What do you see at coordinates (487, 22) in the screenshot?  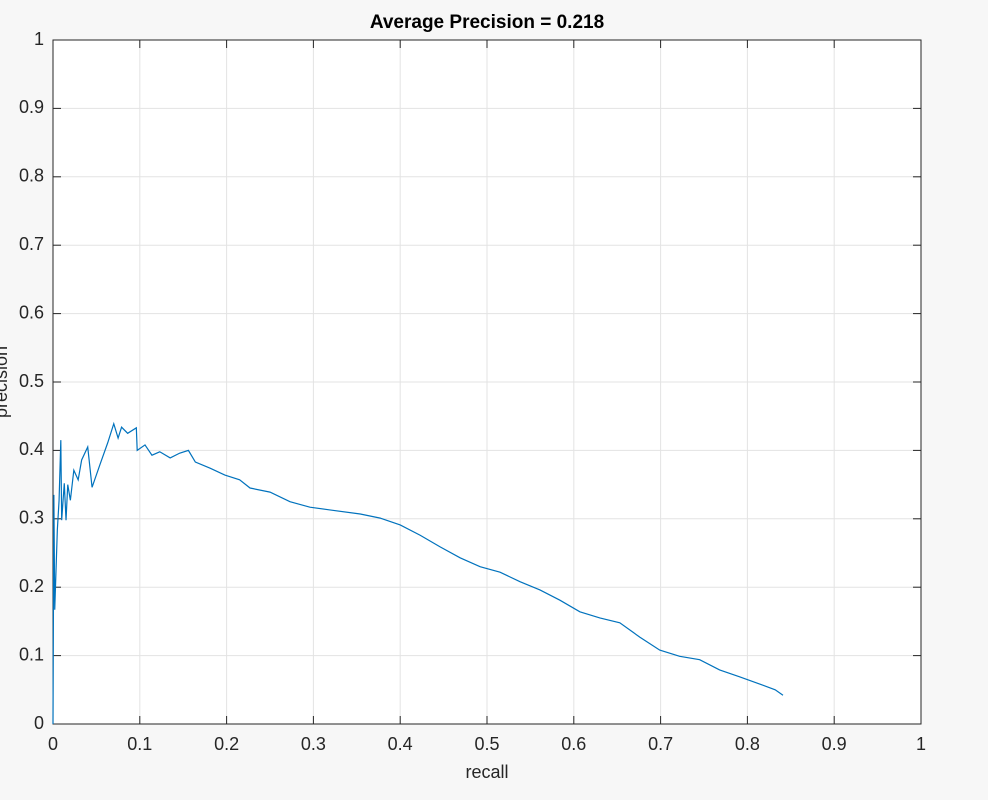 I see `chart-title: Average Precision = 0.218` at bounding box center [487, 22].